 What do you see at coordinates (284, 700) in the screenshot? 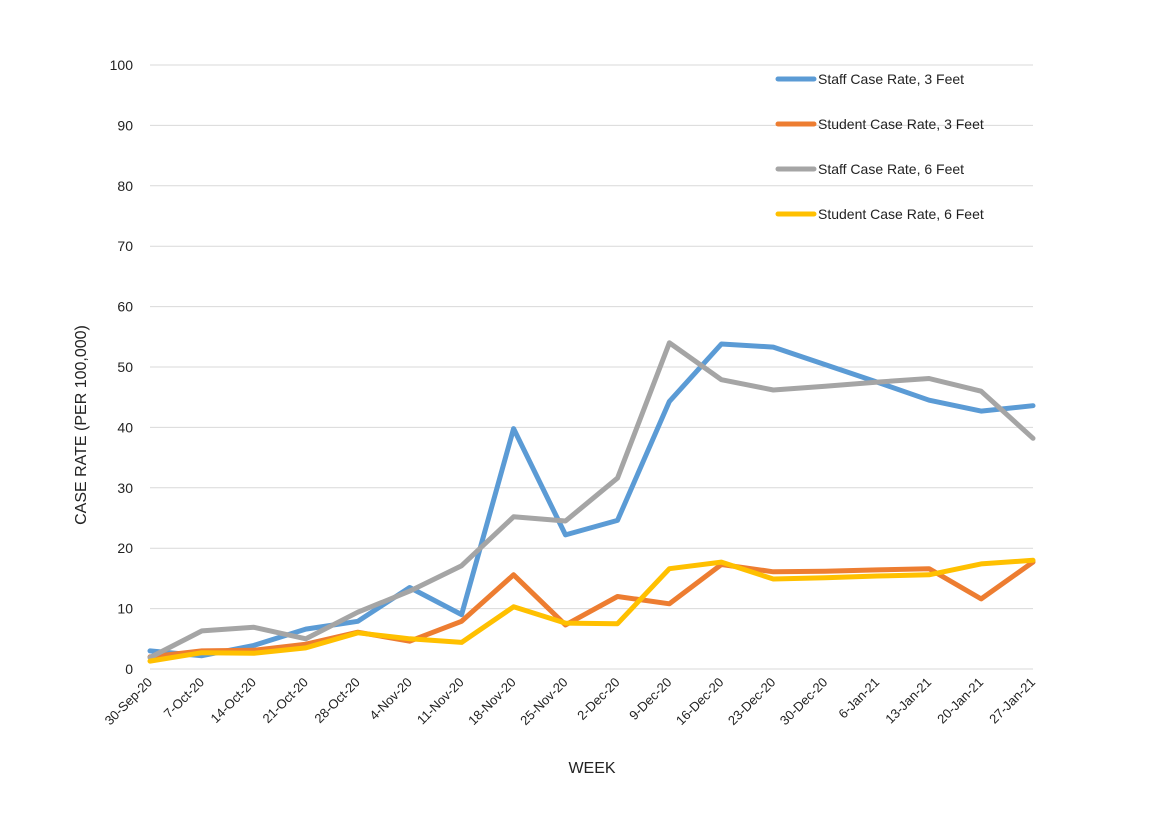
I see `x-tick-label: 21-Oct-20` at bounding box center [284, 700].